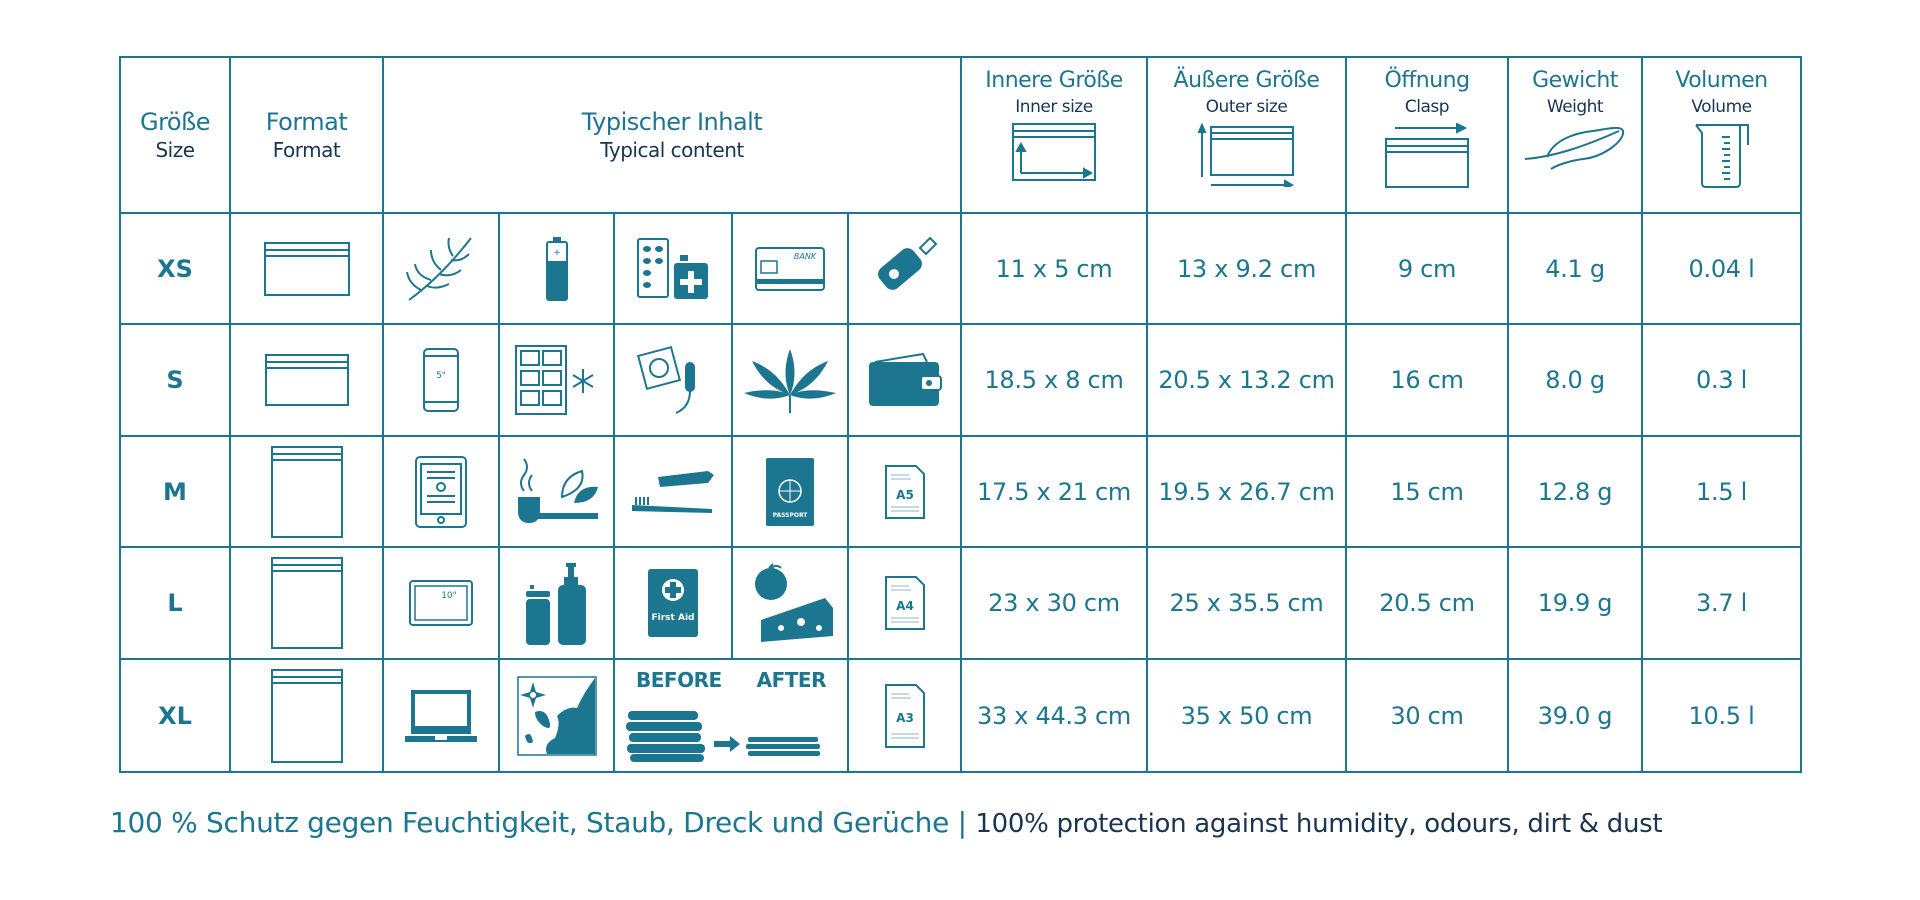 The height and width of the screenshot is (900, 1920). What do you see at coordinates (673, 618) in the screenshot?
I see `first-aid-label: First Aid` at bounding box center [673, 618].